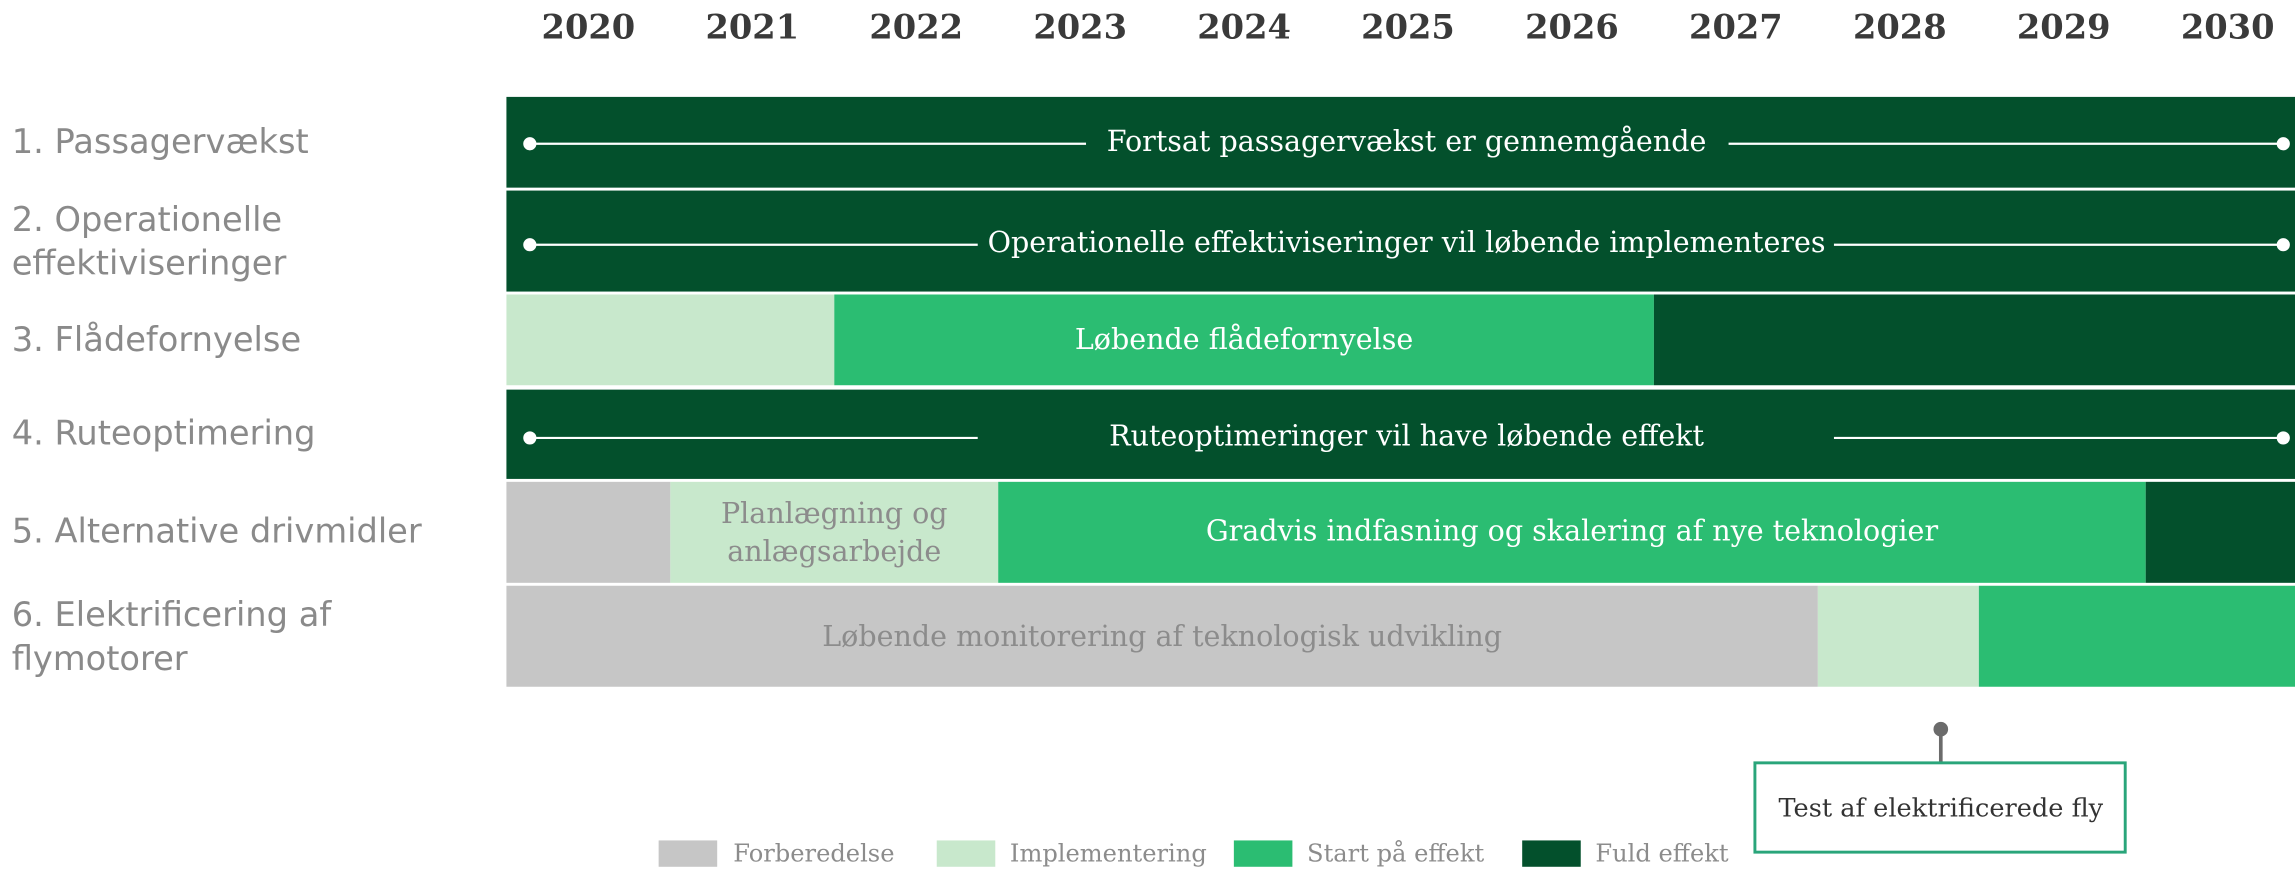 Image resolution: width=2295 pixels, height=870 pixels. Describe the element at coordinates (147, 219) in the screenshot. I see `row-label: 2. Operationelle` at that location.